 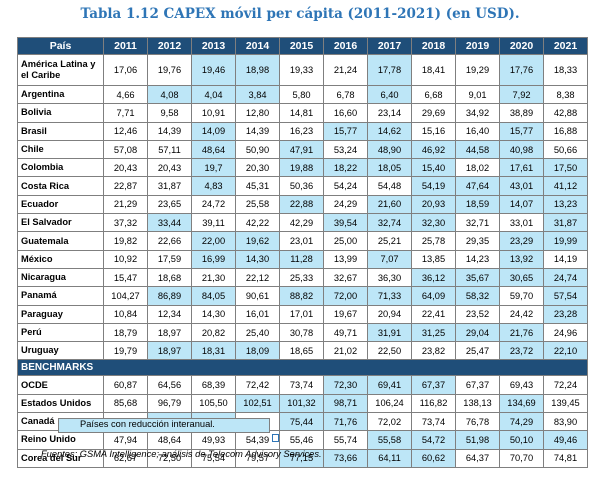 I want to click on country-name: Brasil, so click(x=60, y=131).